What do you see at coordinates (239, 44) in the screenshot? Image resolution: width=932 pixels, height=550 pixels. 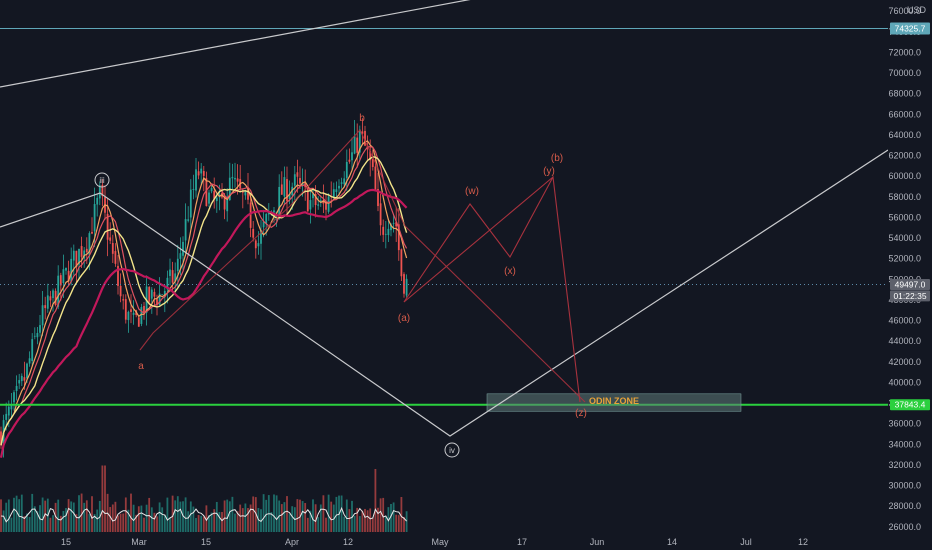 I see `upper-trendline` at bounding box center [239, 44].